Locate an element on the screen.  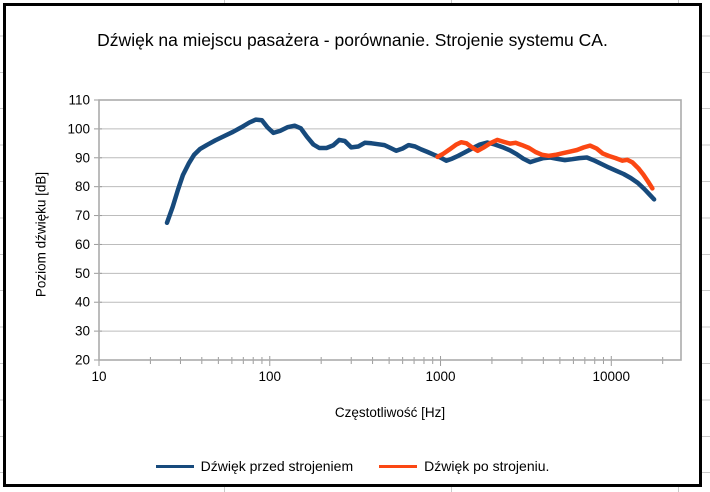
legend-label-before: Dźwięk przed strojeniem is located at coordinates (277, 466).